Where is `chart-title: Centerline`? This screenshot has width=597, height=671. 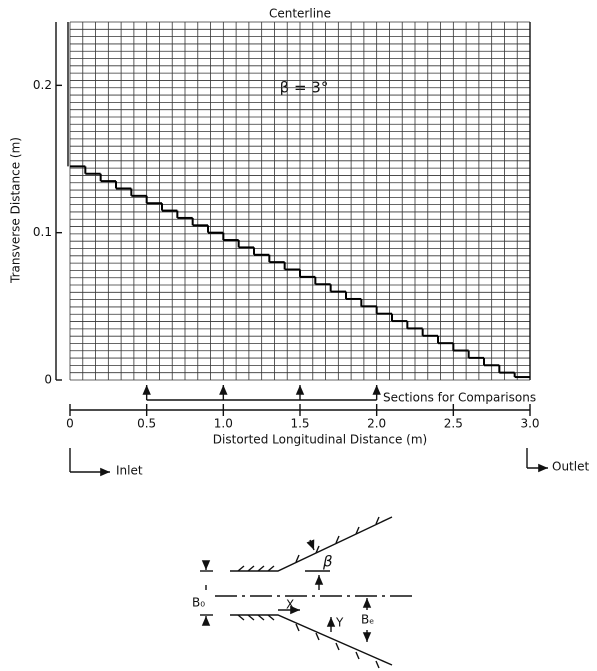
chart-title: Centerline is located at coordinates (300, 14).